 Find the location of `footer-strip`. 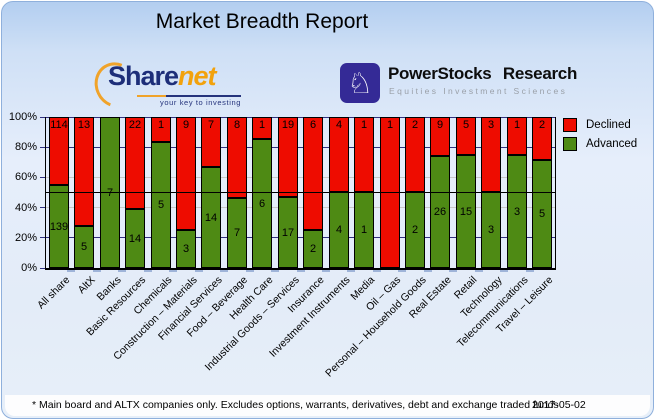

footer-strip is located at coordinates (327, 405).